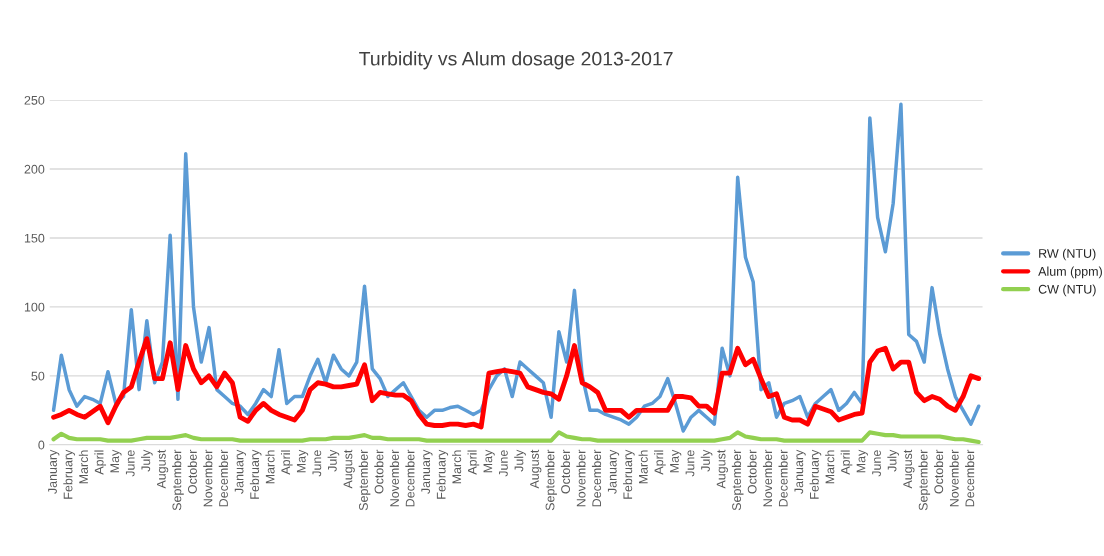  Describe the element at coordinates (34, 100) in the screenshot. I see `y-tick-label: 250` at that location.